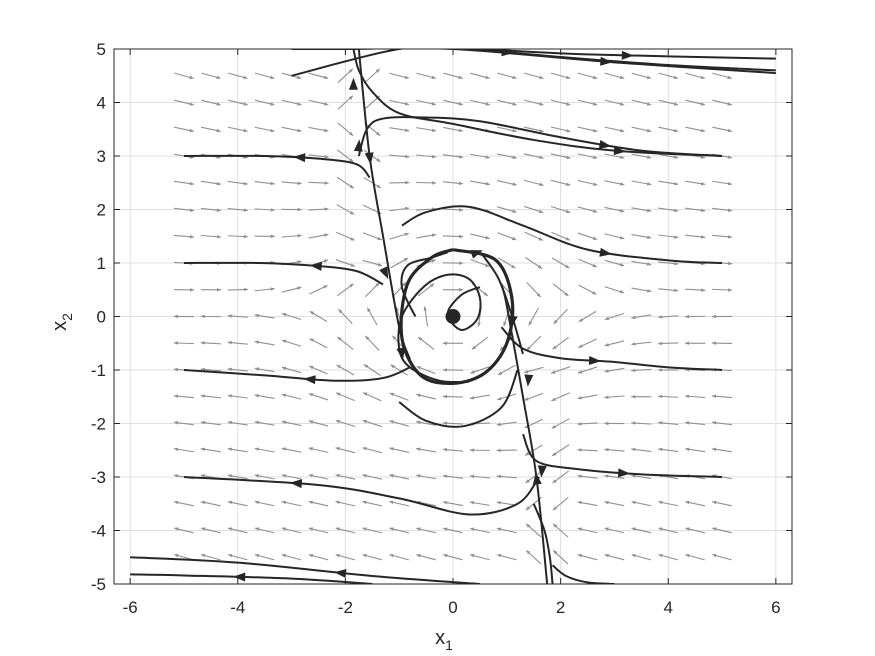  Describe the element at coordinates (98, 584) in the screenshot. I see `y-tick-label: -5` at that location.